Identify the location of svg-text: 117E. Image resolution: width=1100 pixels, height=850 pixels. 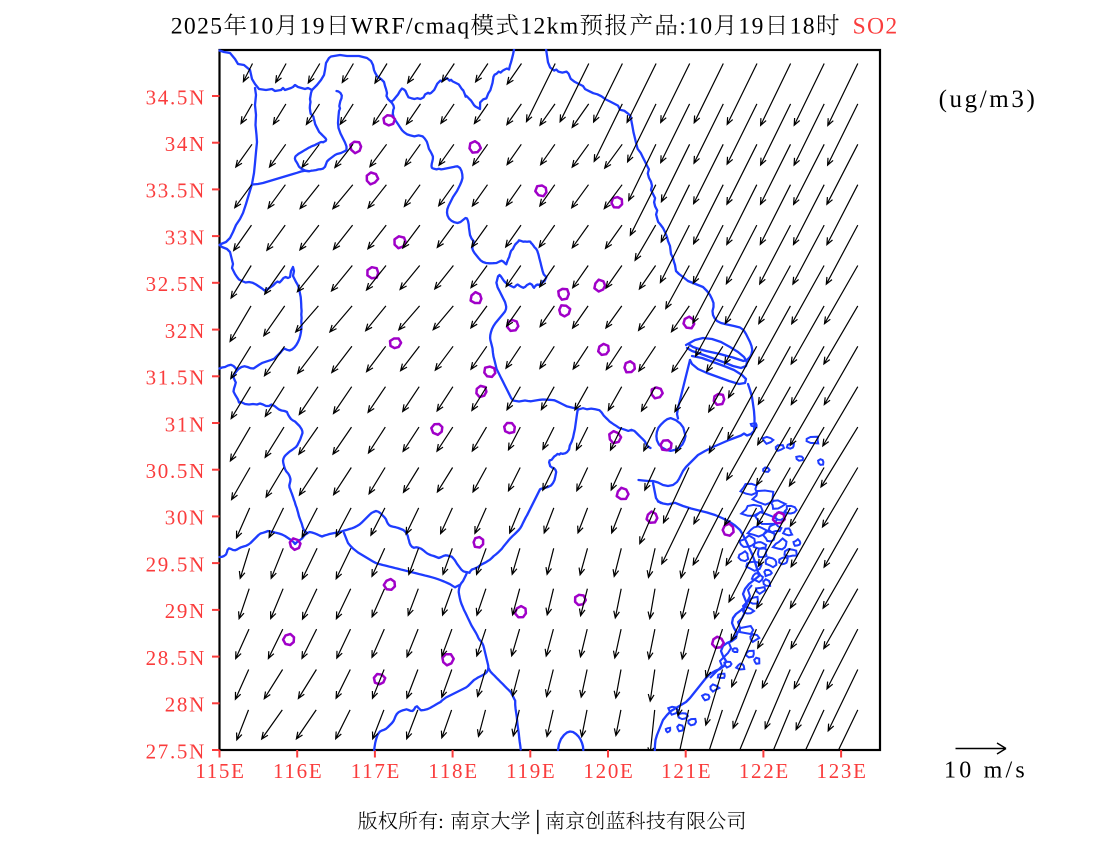
(376, 771).